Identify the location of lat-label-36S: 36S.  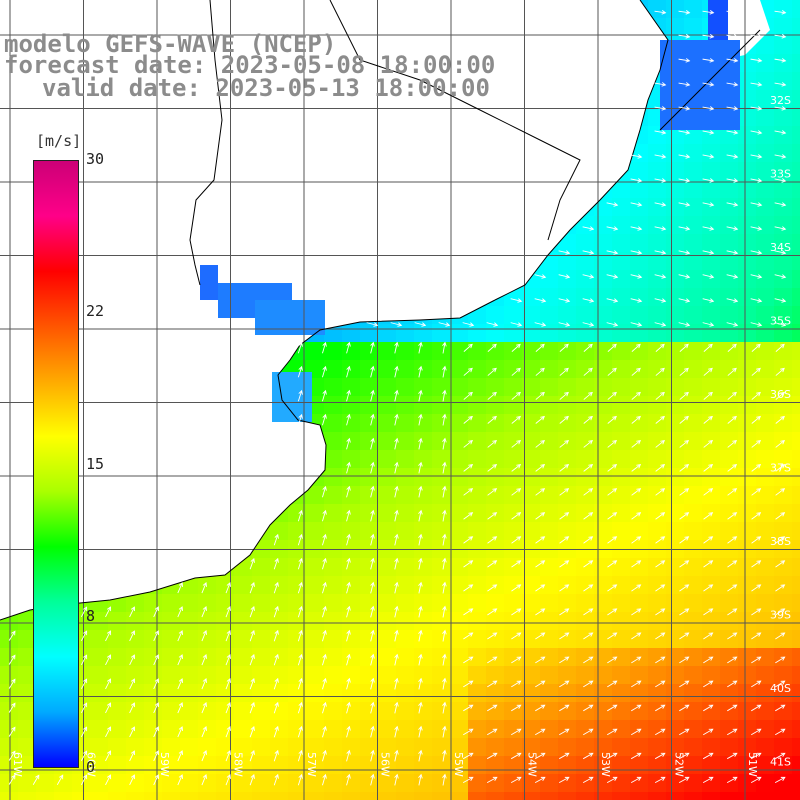
(780, 394).